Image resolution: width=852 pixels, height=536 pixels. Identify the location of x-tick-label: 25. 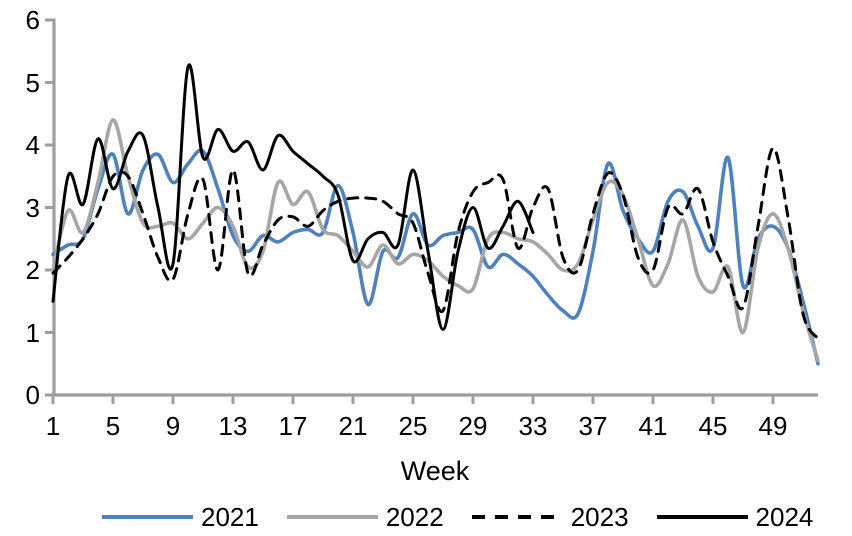
(413, 426).